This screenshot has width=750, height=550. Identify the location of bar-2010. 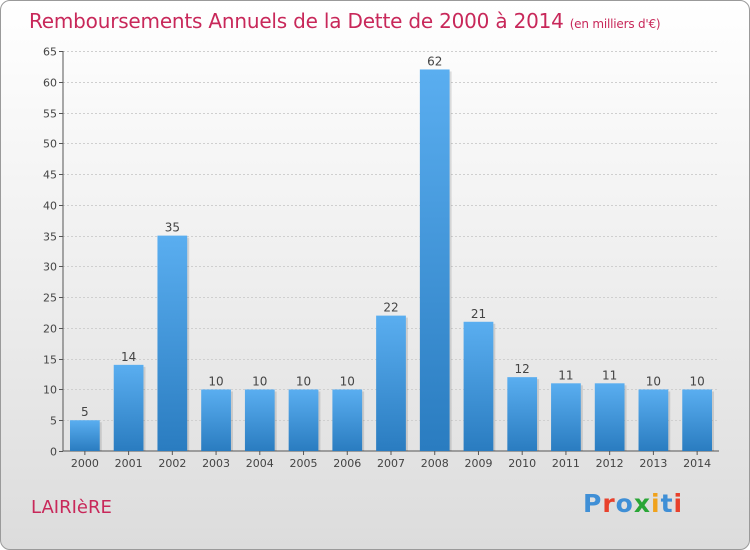
(522, 414).